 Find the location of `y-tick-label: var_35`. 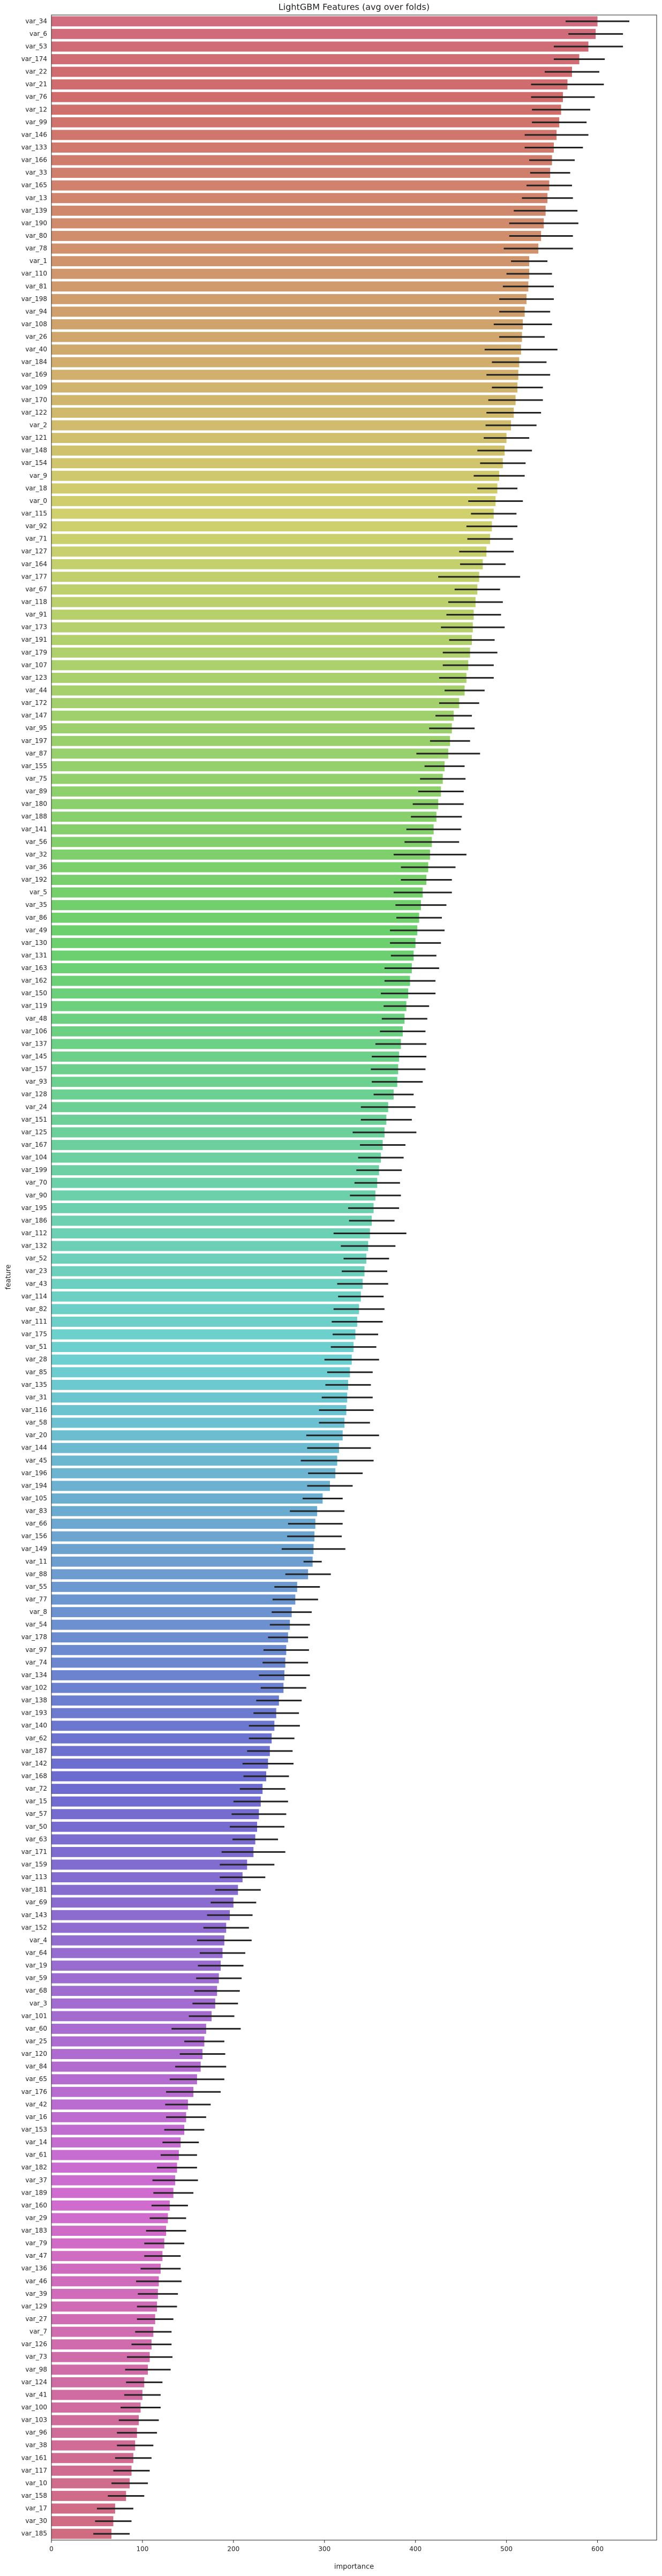

y-tick-label: var_35 is located at coordinates (36, 904).